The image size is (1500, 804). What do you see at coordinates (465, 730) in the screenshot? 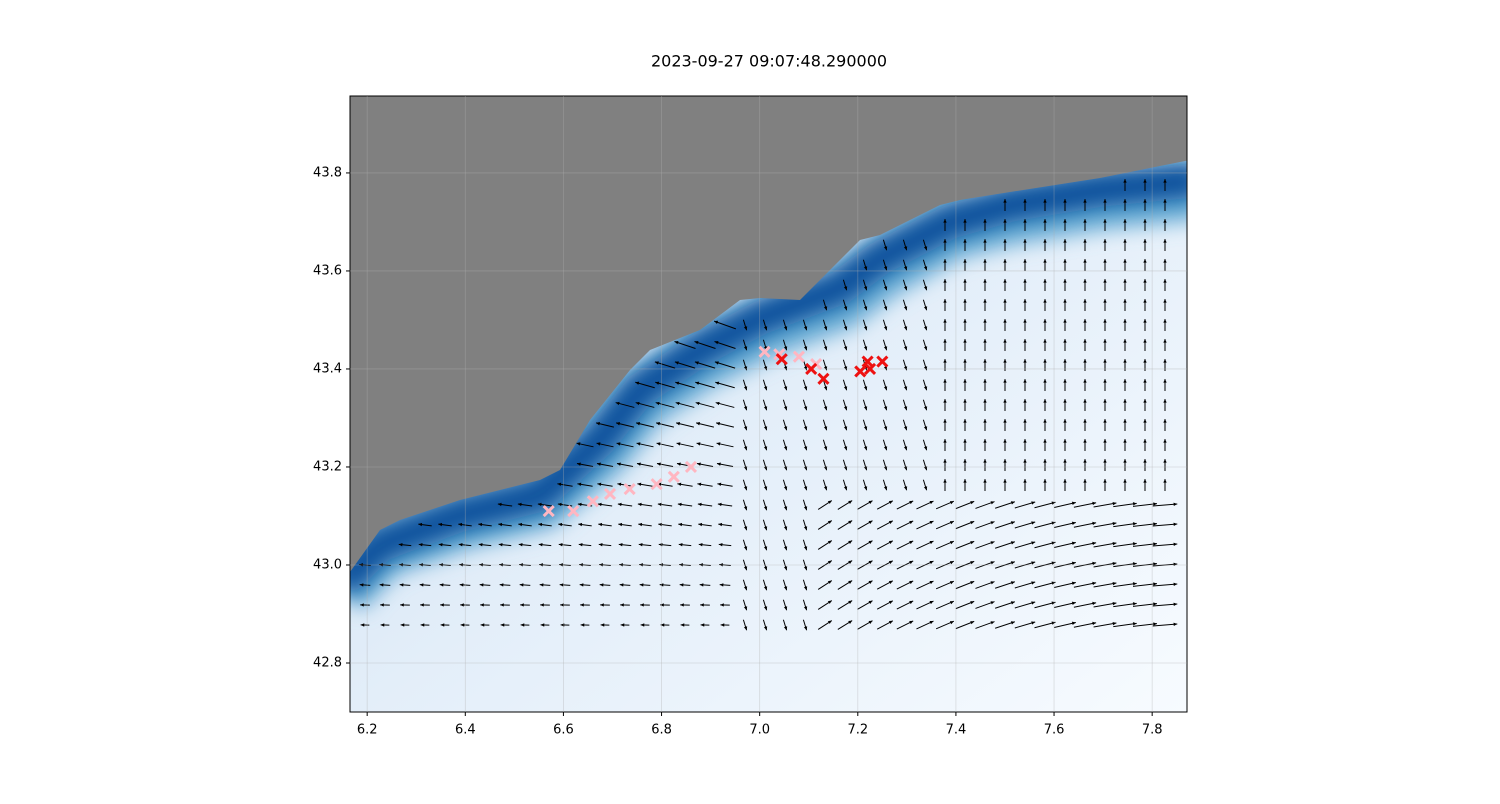
I see `x-tick-label: 6.4` at bounding box center [465, 730].